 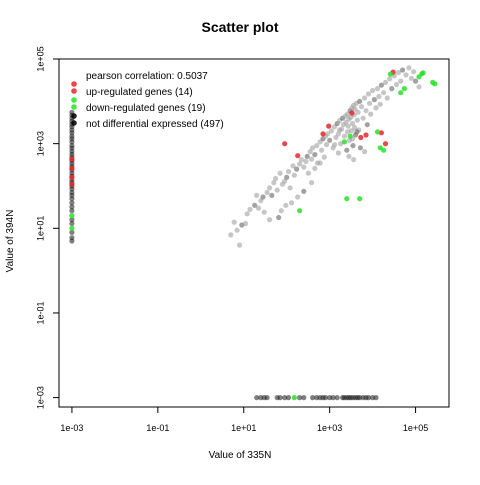 What do you see at coordinates (240, 27) in the screenshot?
I see `chart-title: Scatter plot` at bounding box center [240, 27].